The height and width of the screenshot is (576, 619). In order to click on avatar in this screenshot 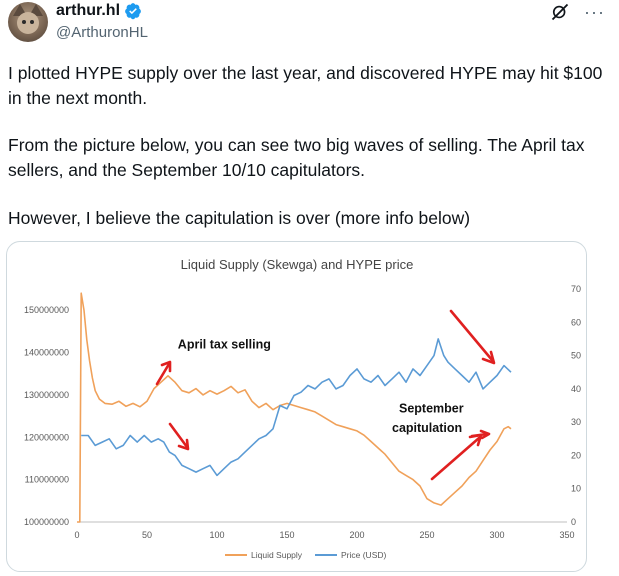, I will do `click(28, 22)`.